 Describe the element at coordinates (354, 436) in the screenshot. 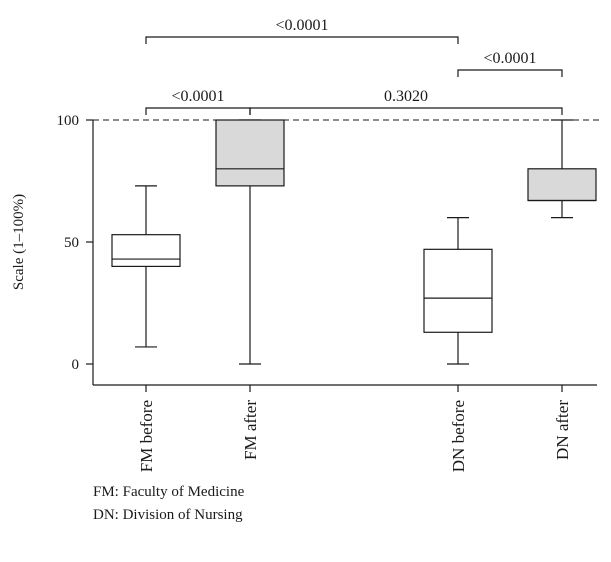

I see `x-tick-labels: FM before FM after DN before DN after` at that location.